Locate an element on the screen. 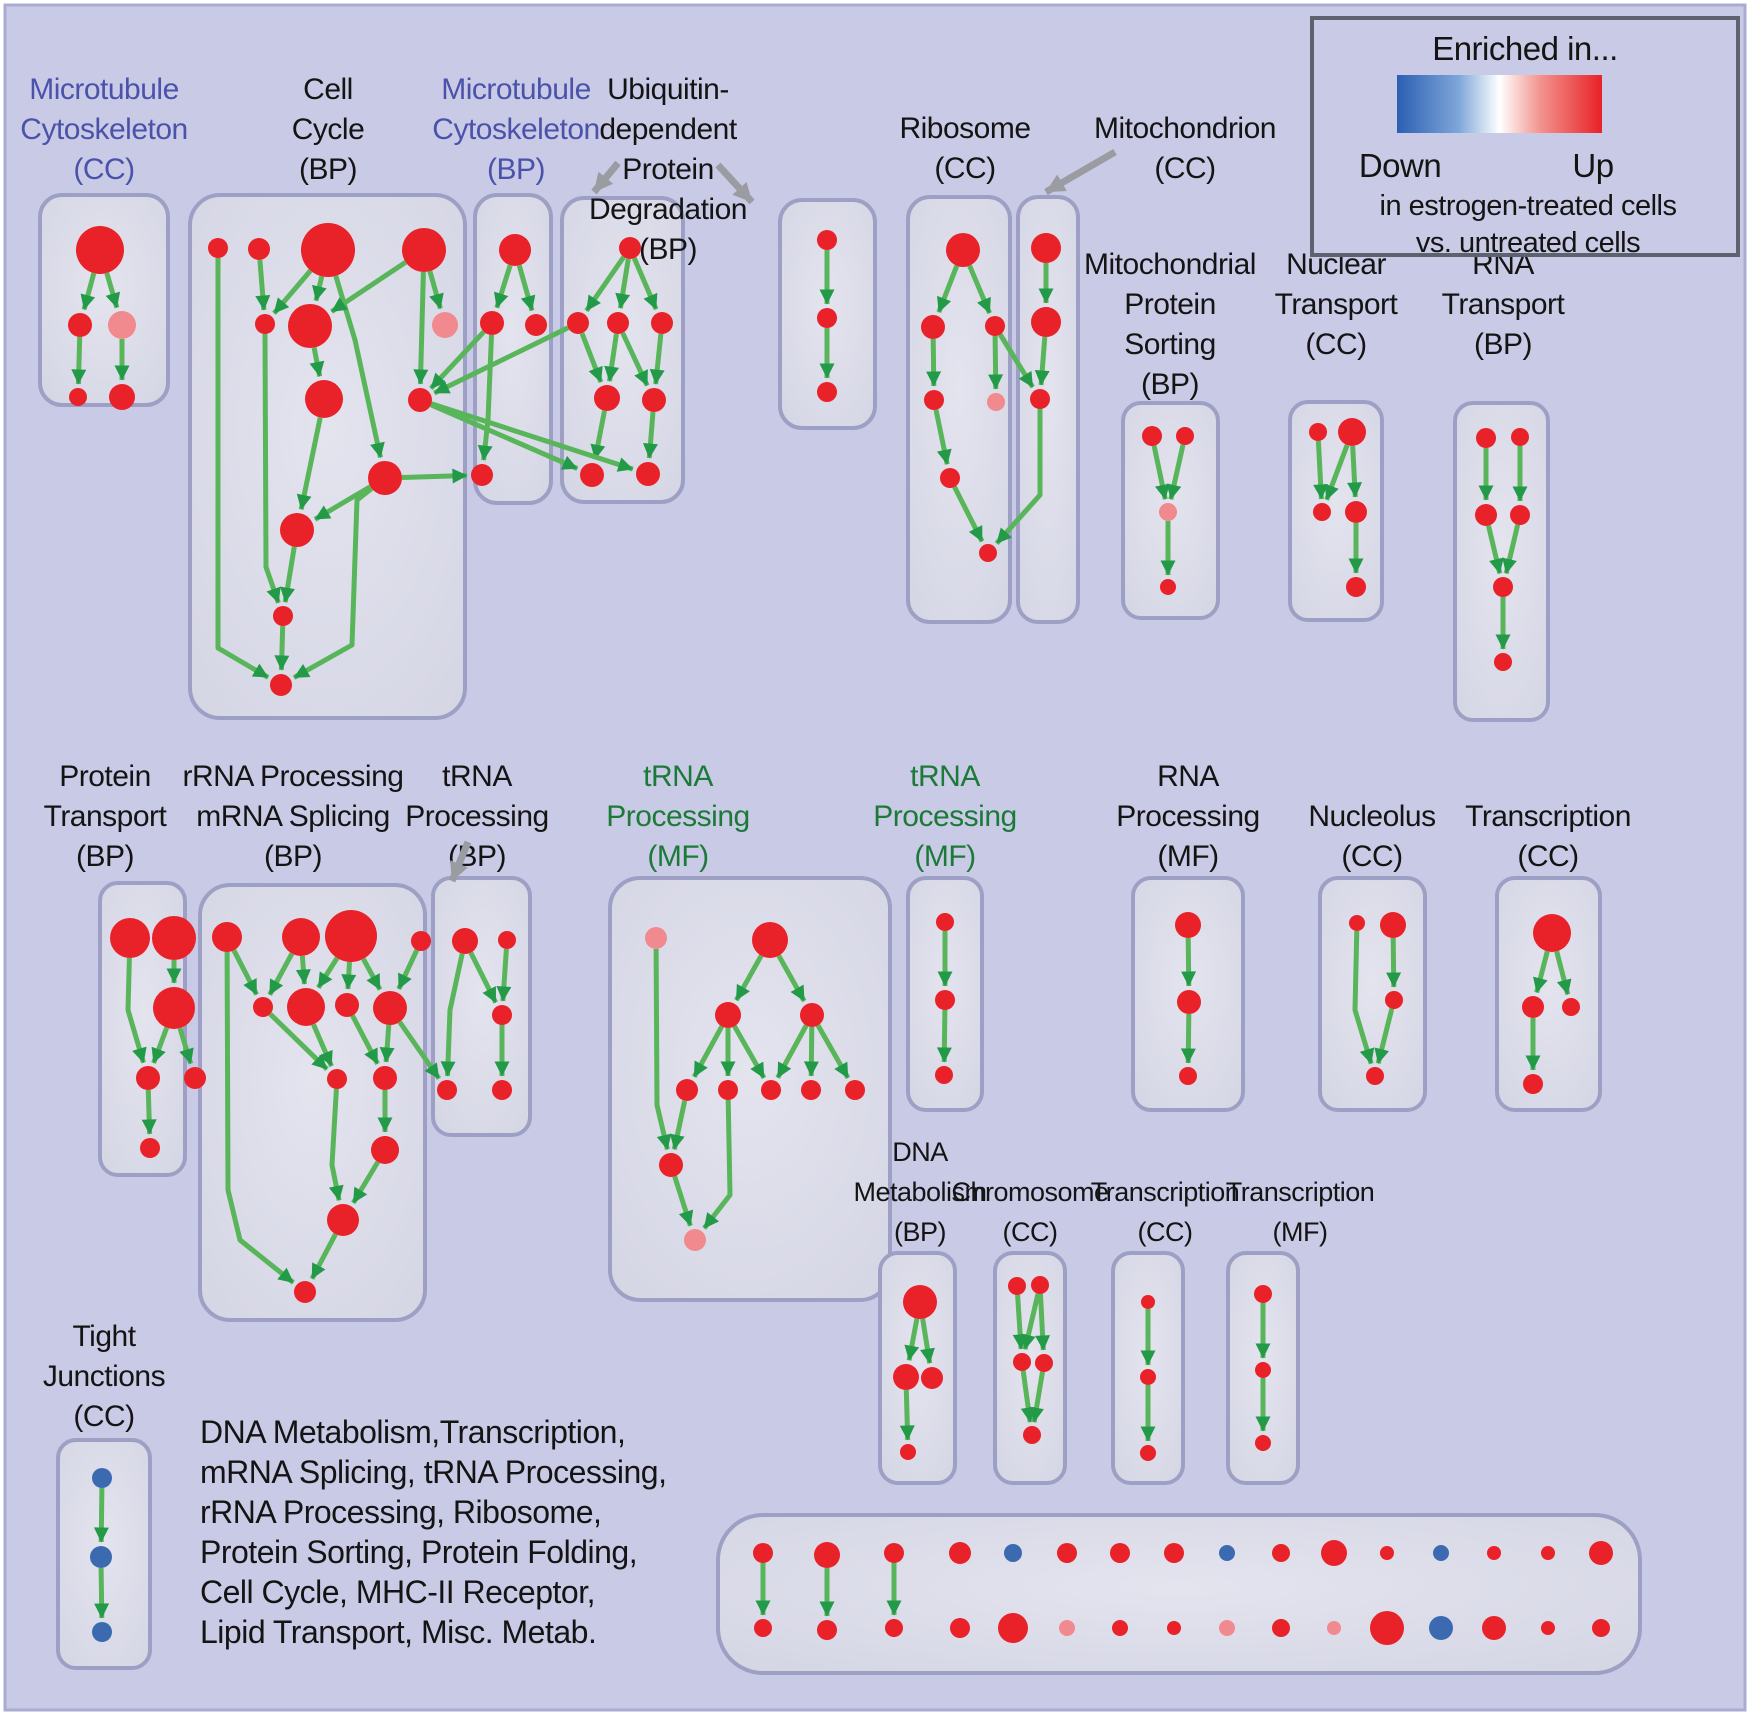 Image resolution: width=1750 pixels, height=1715 pixels. group-label-transcription-cc-mid: Transcription is located at coordinates (1548, 816).